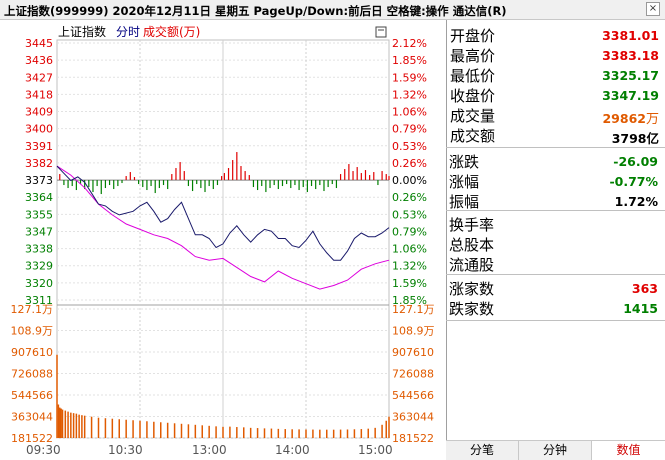 Image resolution: width=665 pixels, height=460 pixels. I want to click on x-tick-label: 10:30, so click(125, 450).